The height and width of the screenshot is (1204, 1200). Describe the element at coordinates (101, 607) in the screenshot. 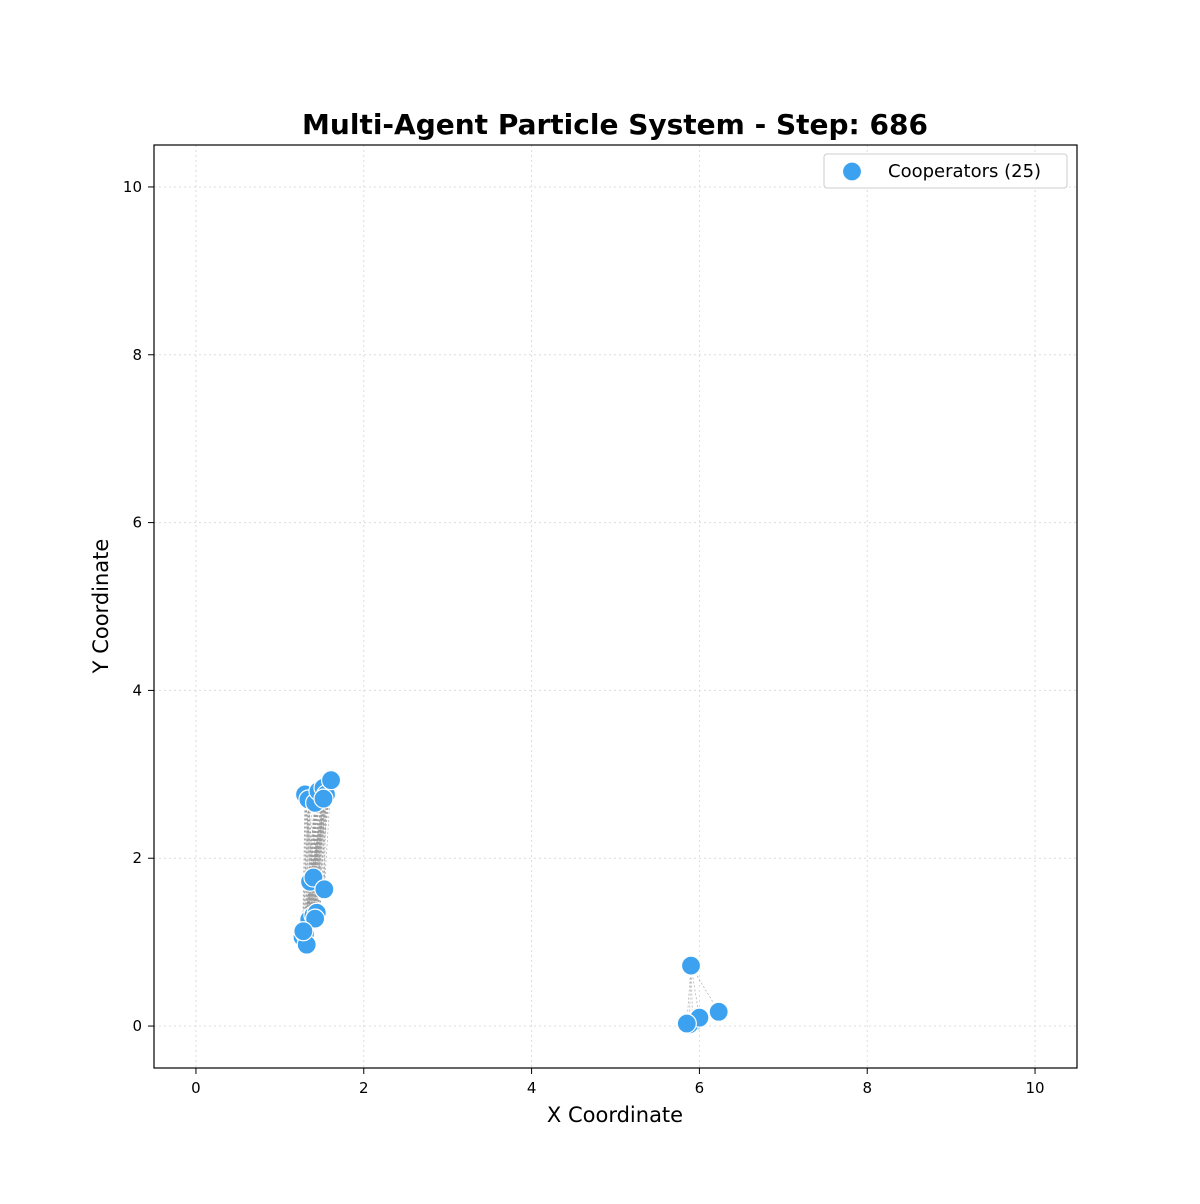

I see `y-axis-label: Y Coordinate` at that location.